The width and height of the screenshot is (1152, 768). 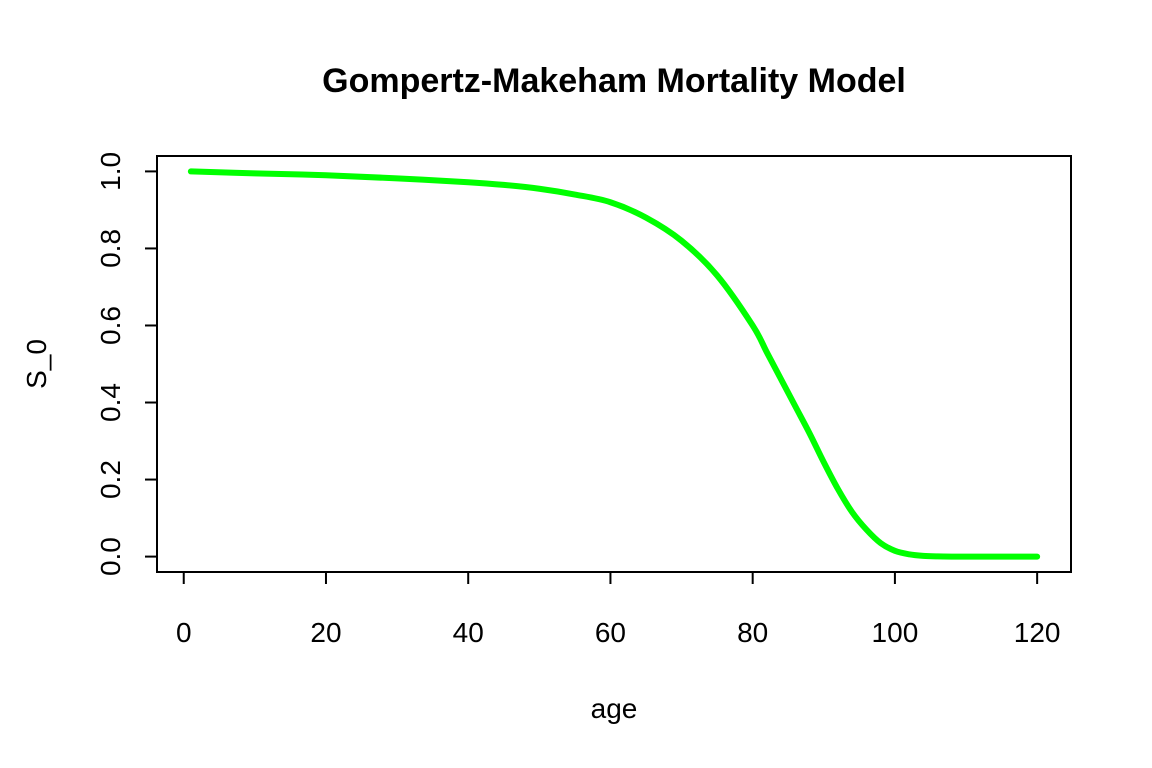 What do you see at coordinates (110, 171) in the screenshot?
I see `y-tick-label: 1.0` at bounding box center [110, 171].